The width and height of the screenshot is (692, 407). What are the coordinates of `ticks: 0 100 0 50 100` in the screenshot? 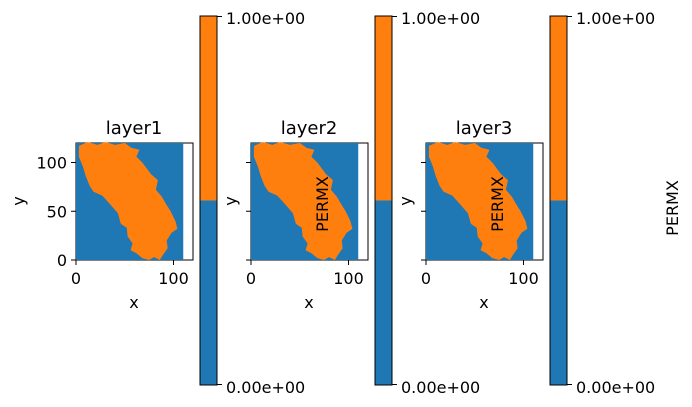 It's located at (112, 221).